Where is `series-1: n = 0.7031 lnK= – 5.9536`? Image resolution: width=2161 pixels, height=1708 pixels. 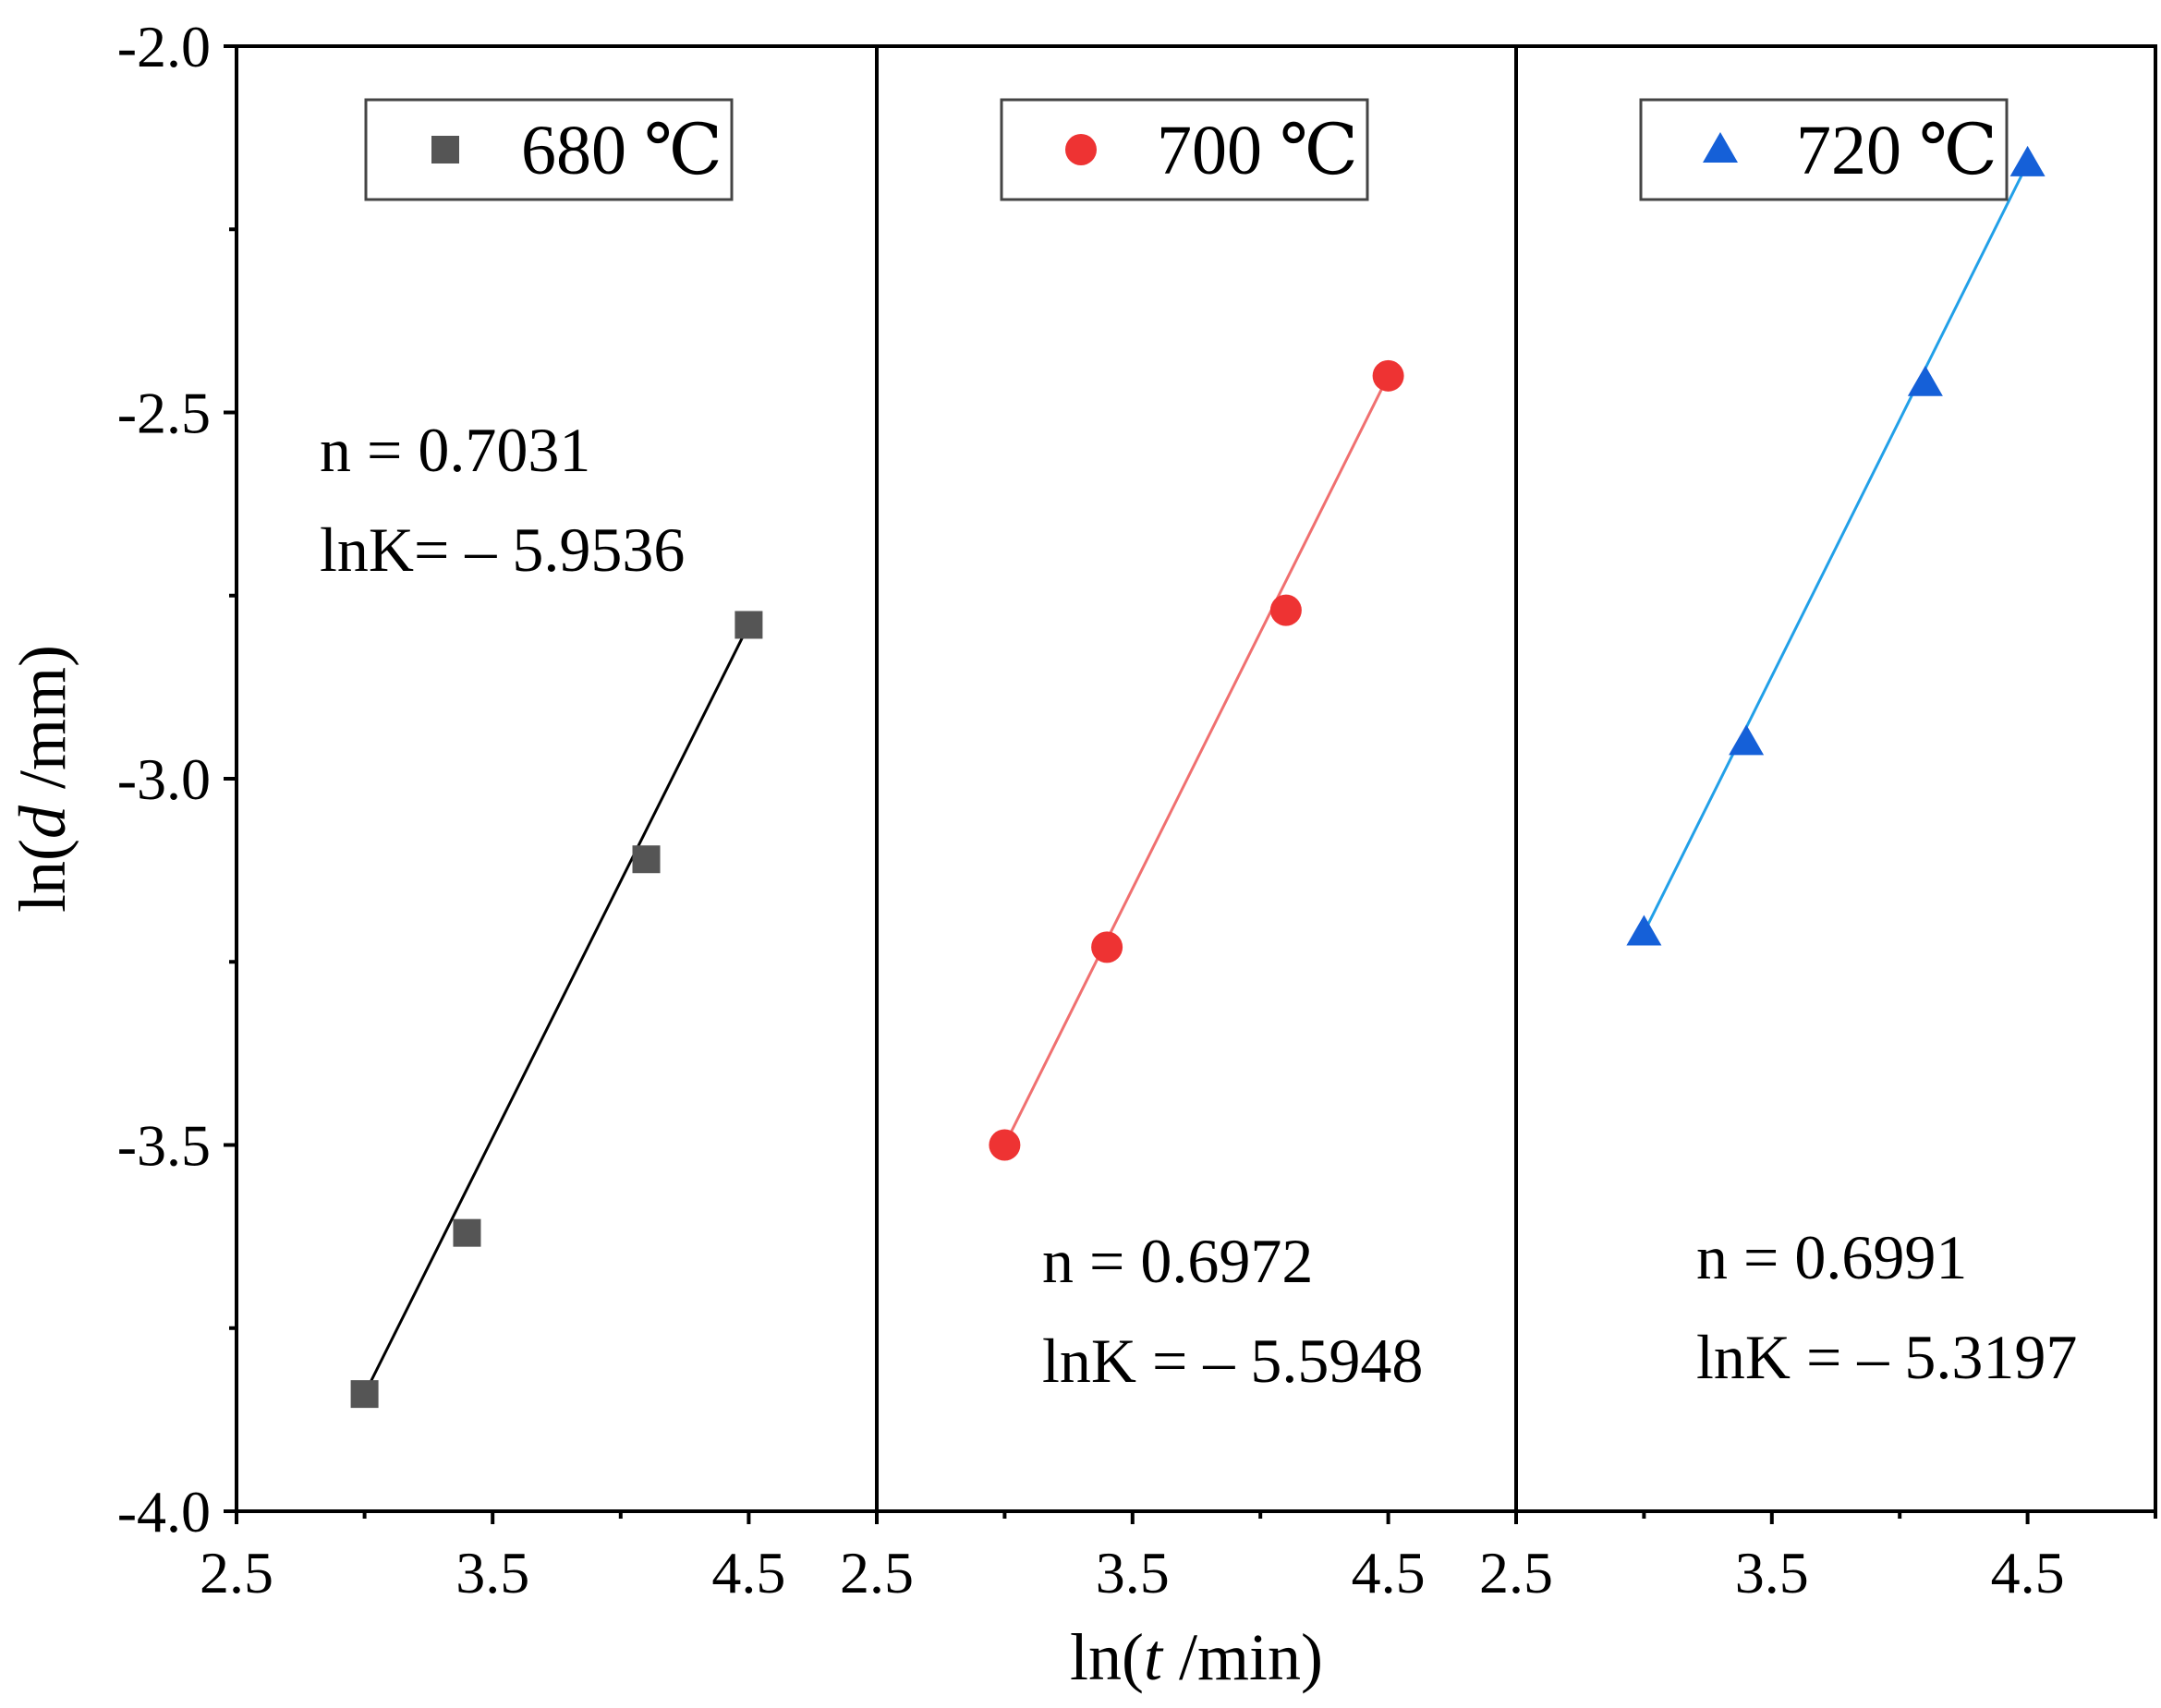 series-1: n = 0.7031 lnK= – 5.9536 is located at coordinates (541, 912).